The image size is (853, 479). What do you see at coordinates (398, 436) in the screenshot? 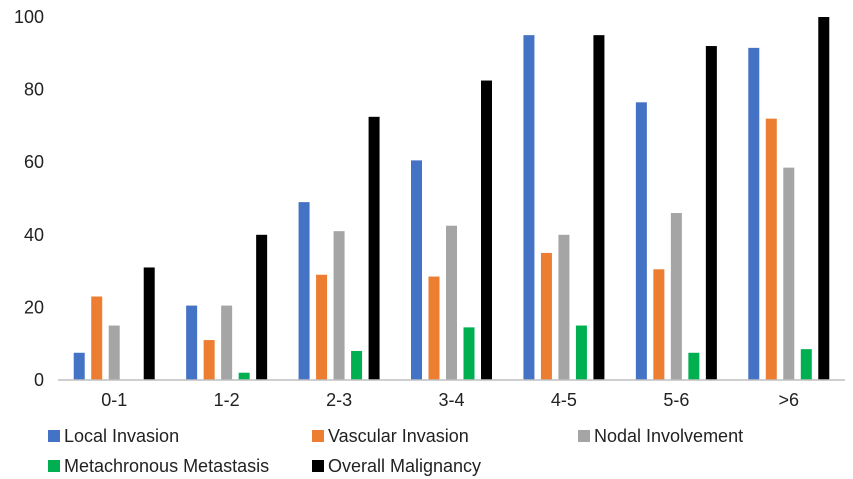
I see `legend-label: Vascular Invasion` at bounding box center [398, 436].